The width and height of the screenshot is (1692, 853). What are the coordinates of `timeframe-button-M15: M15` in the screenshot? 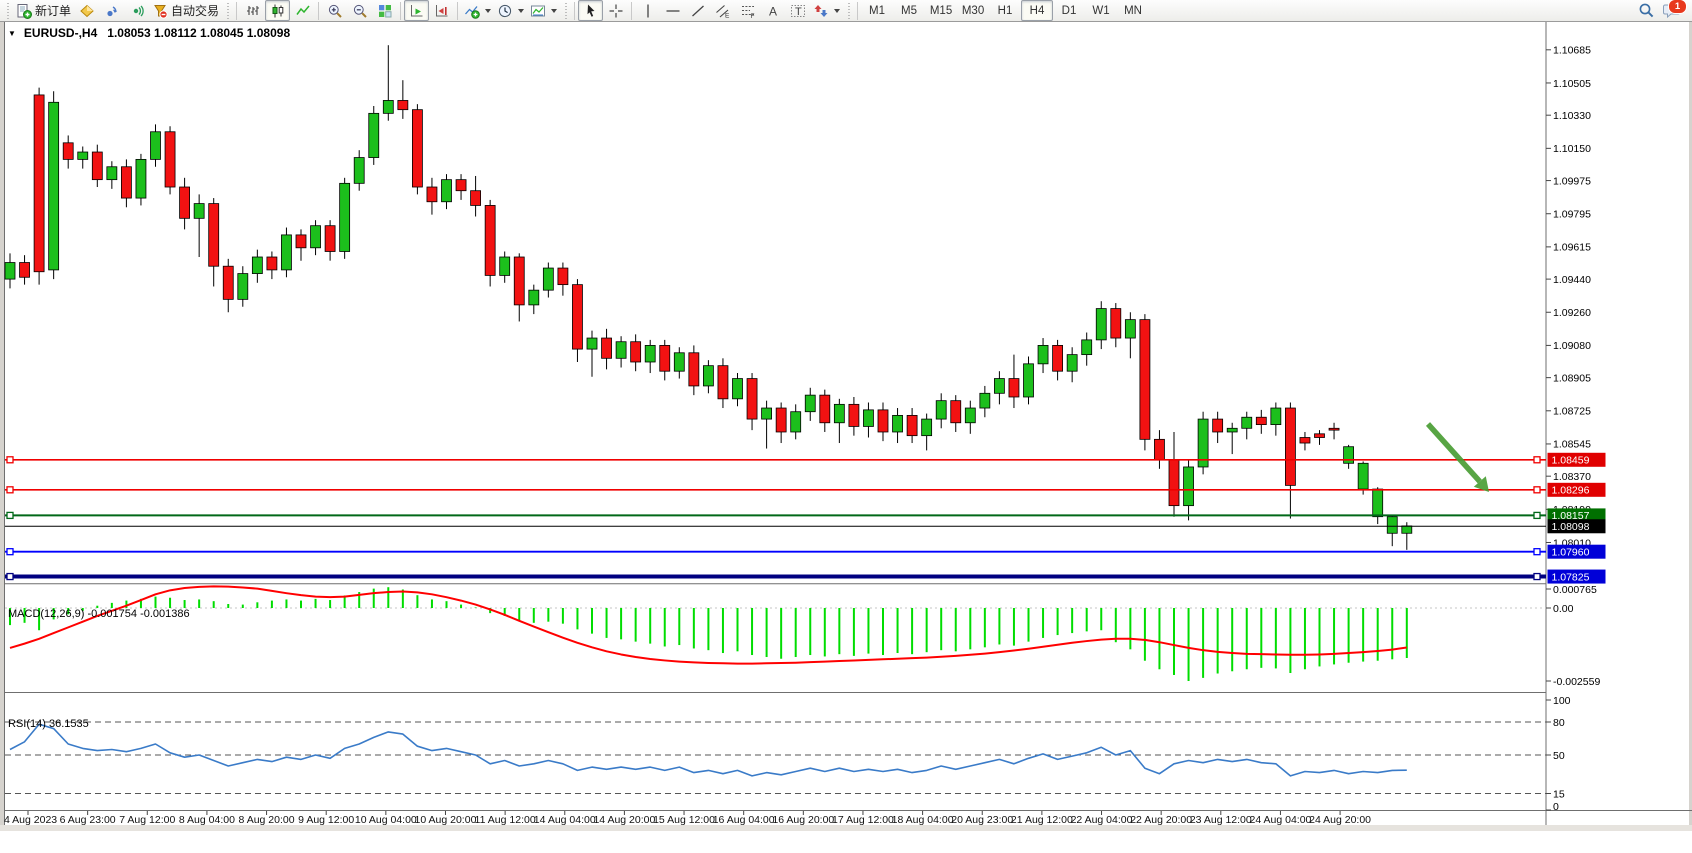 It's located at (941, 10).